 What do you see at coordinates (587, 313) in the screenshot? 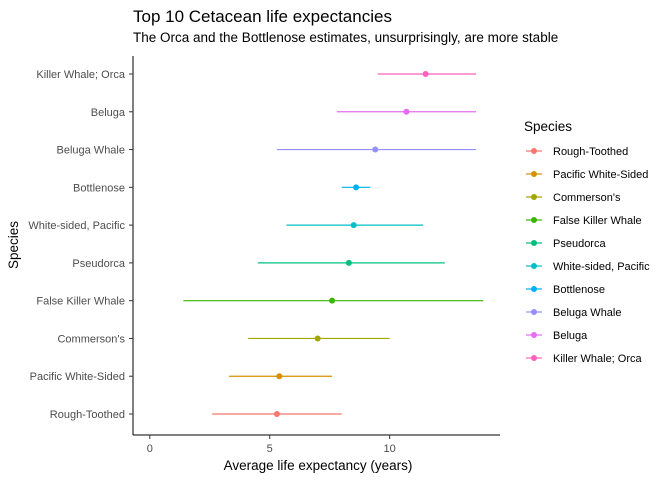
I see `legend-label: Beluga Whale` at bounding box center [587, 313].